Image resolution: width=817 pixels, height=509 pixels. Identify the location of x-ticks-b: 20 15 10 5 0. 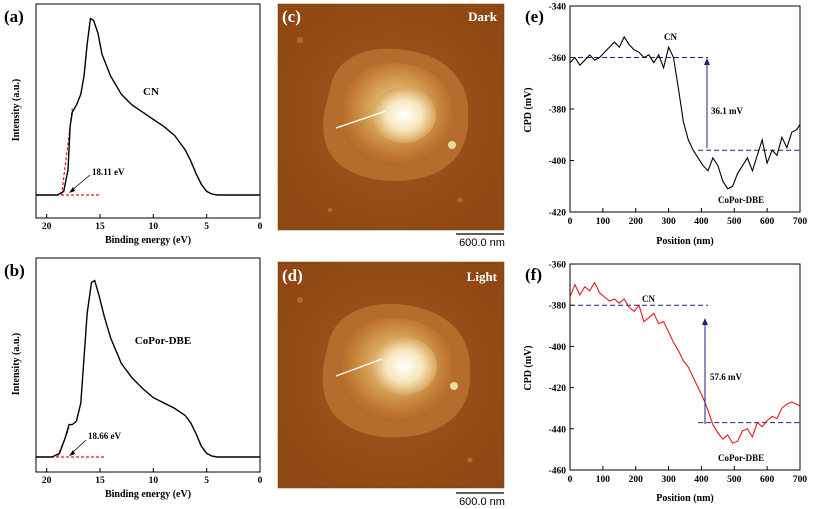
(152, 477).